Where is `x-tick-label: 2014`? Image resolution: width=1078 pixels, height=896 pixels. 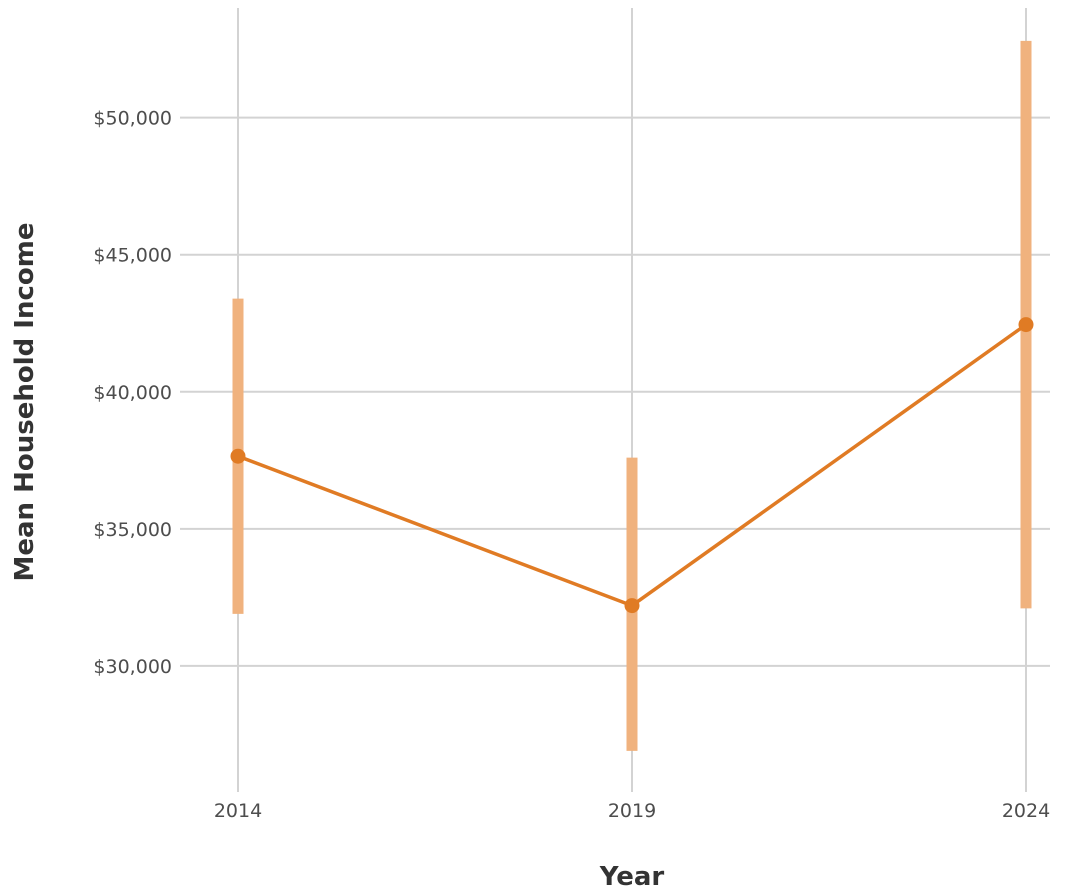
x-tick-label: 2014 is located at coordinates (238, 811).